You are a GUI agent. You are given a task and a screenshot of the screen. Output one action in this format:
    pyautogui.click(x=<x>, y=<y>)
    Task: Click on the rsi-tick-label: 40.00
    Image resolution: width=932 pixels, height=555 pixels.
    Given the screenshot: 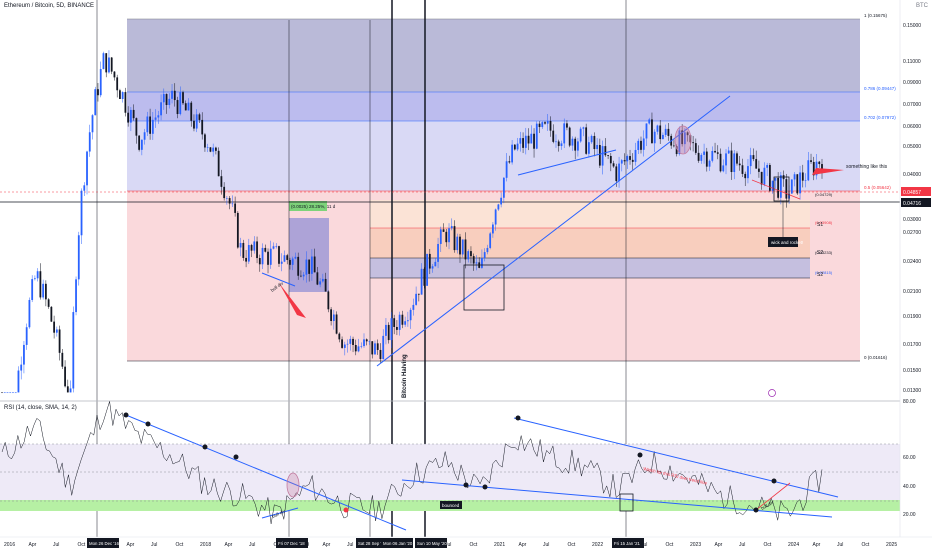 What is the action you would take?
    pyautogui.click(x=909, y=487)
    